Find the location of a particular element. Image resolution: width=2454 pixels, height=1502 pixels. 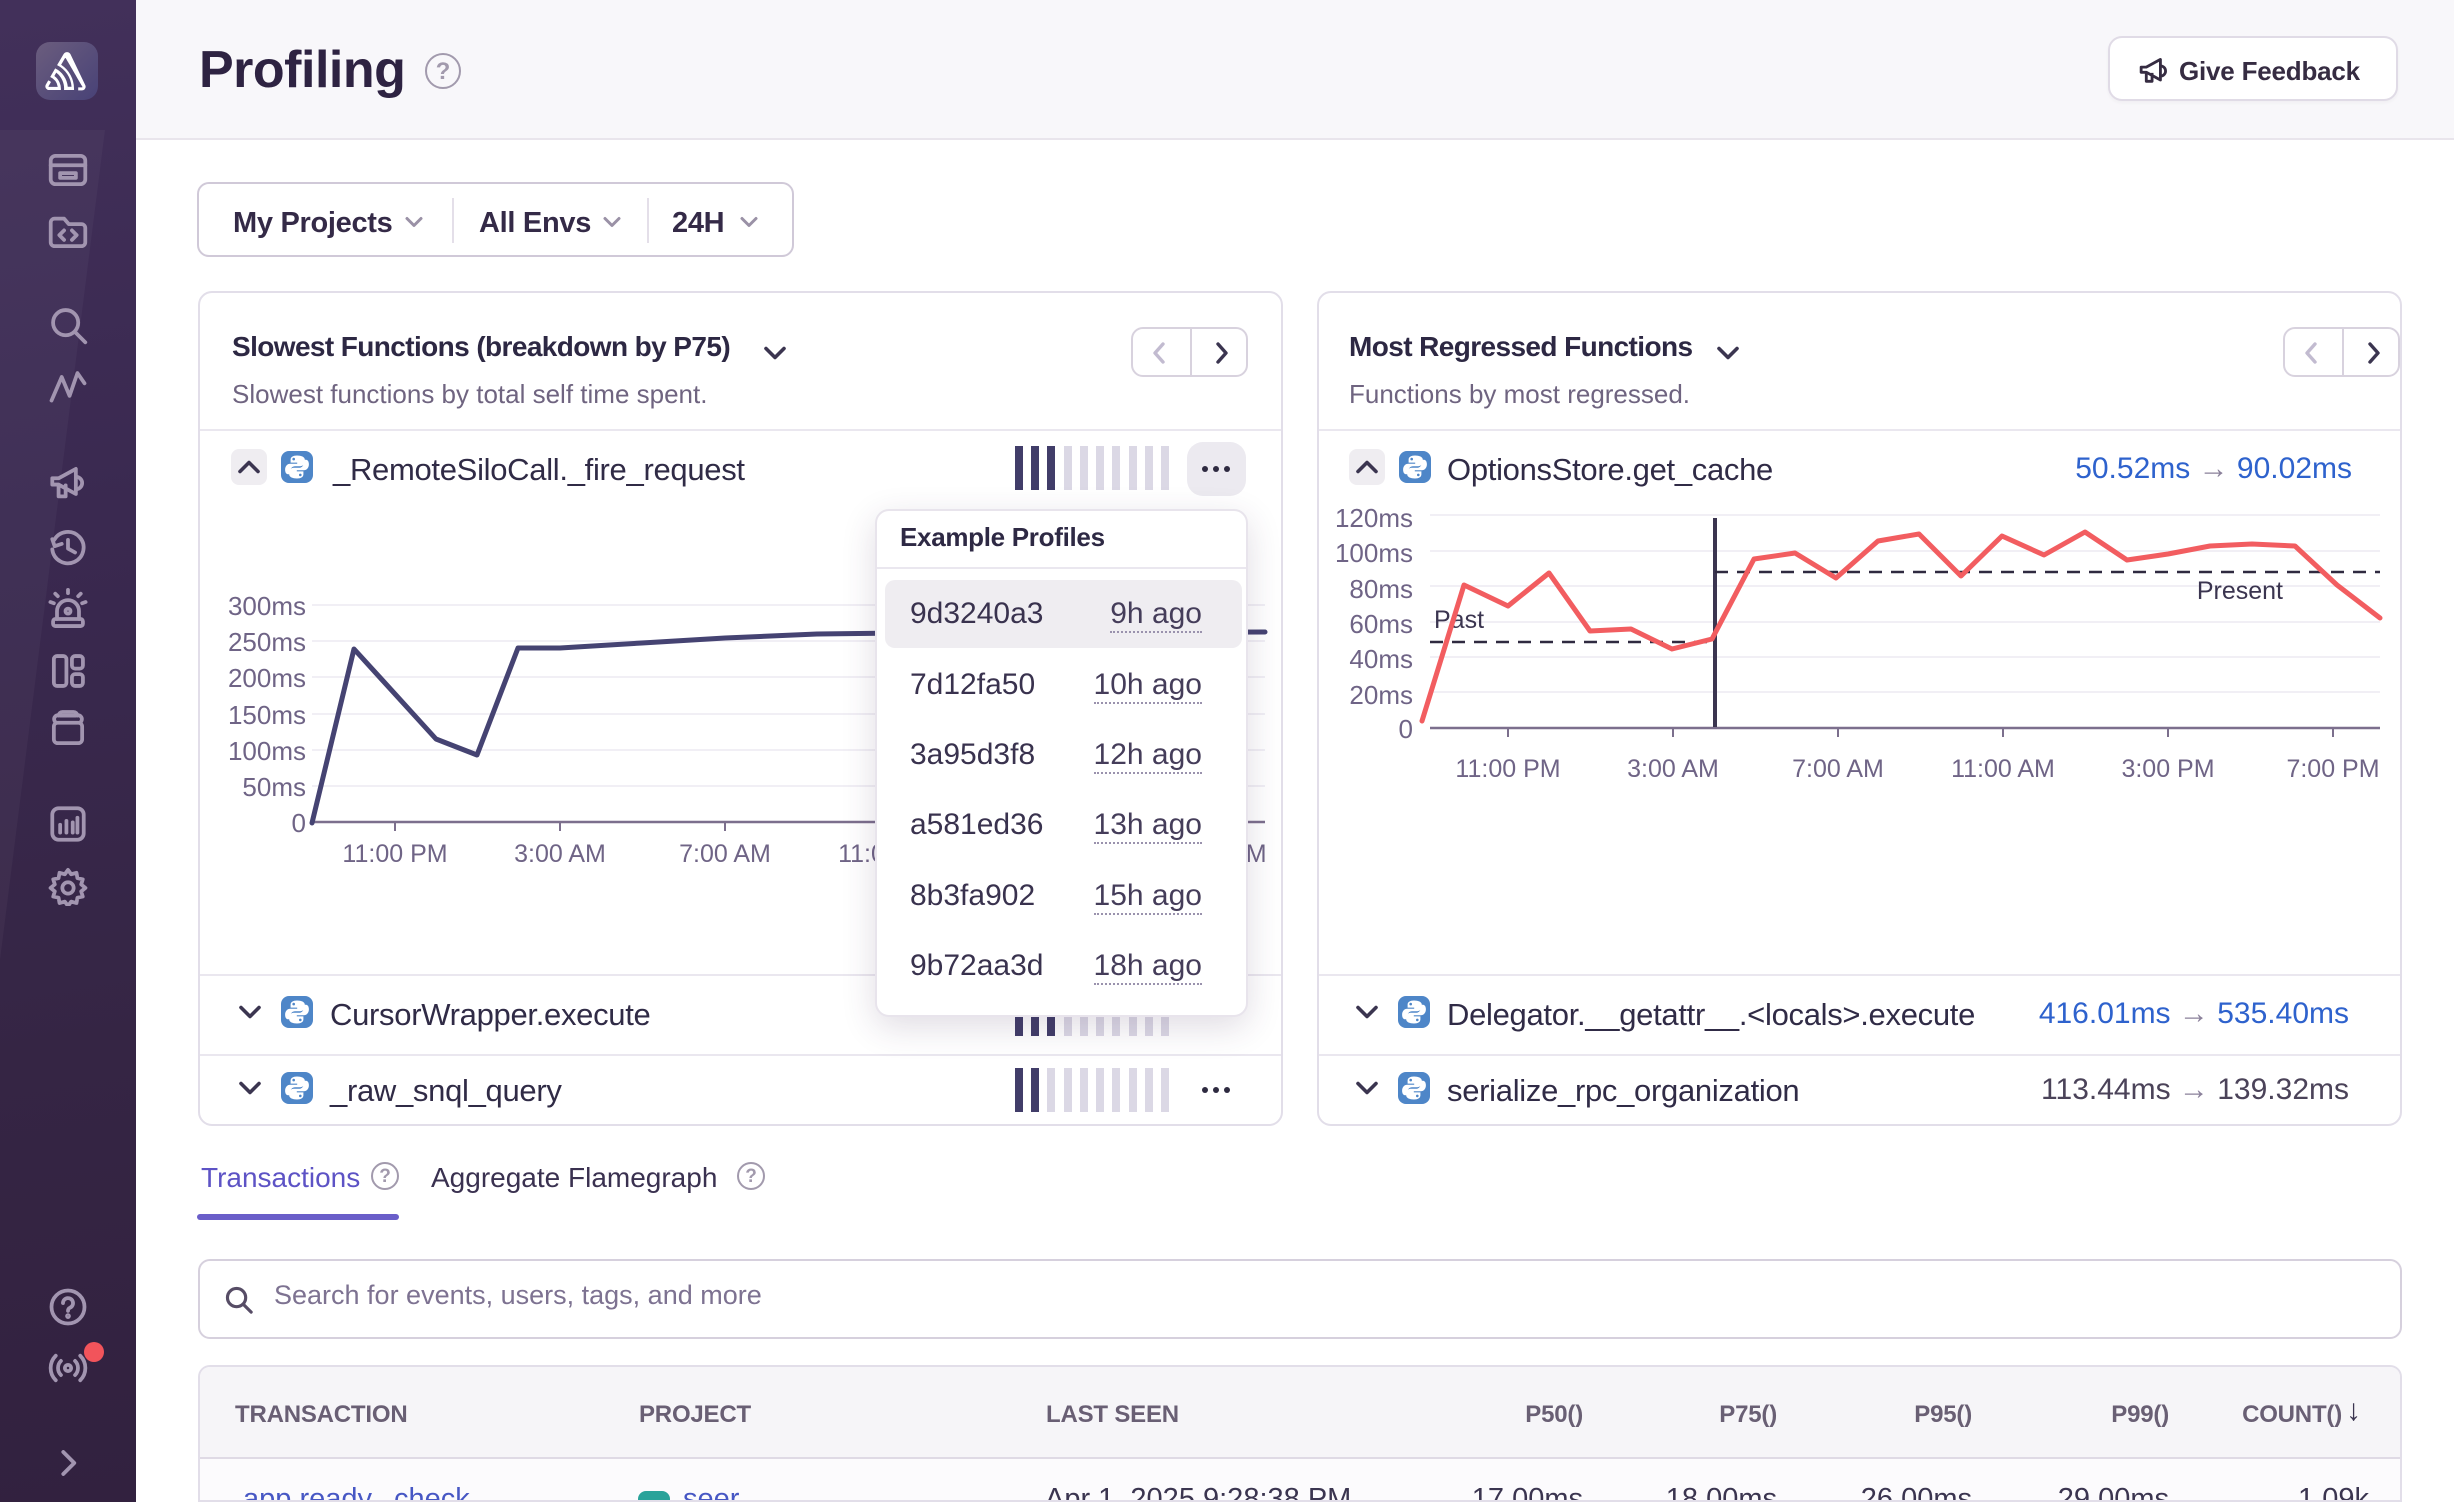

svg-text: 20ms is located at coordinates (1381, 695).